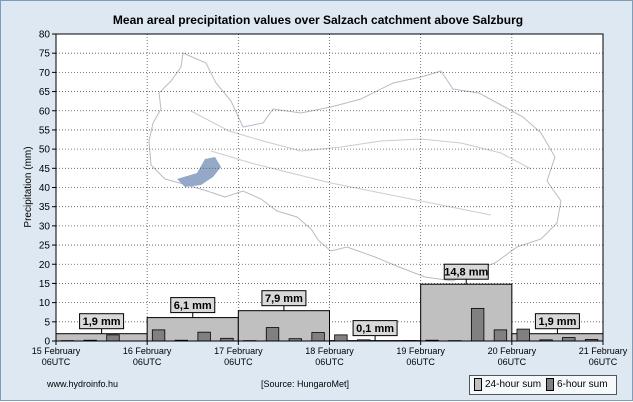 This screenshot has height=402, width=633. What do you see at coordinates (603, 351) in the screenshot?
I see `x-tick-label-date: 21 February` at bounding box center [603, 351].